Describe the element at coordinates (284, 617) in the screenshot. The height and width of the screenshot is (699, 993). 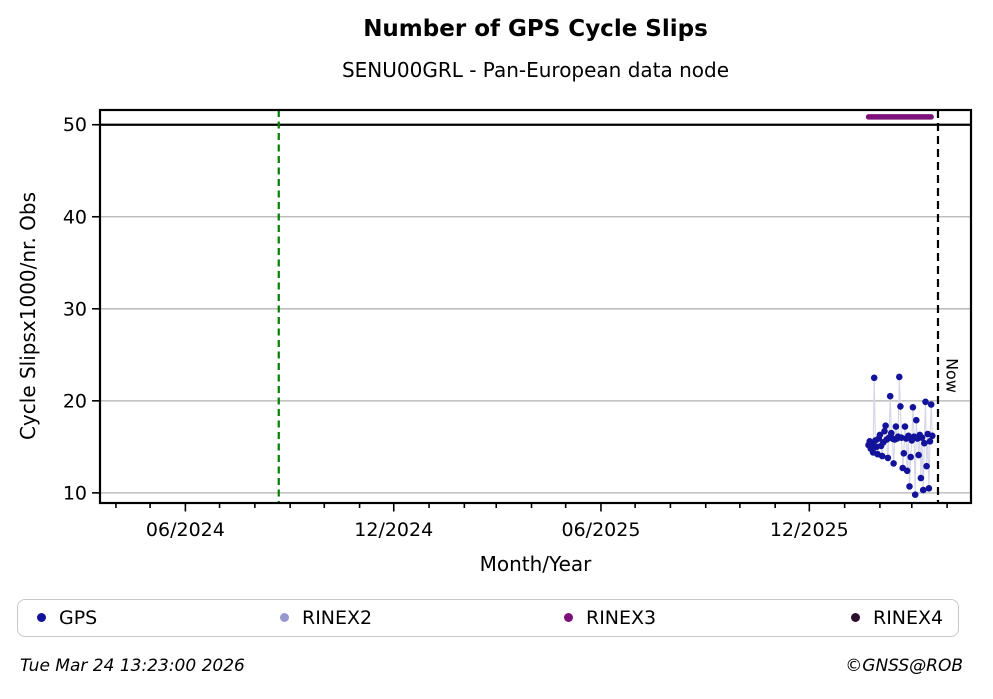
I see `rinex2-marker-icon` at that location.